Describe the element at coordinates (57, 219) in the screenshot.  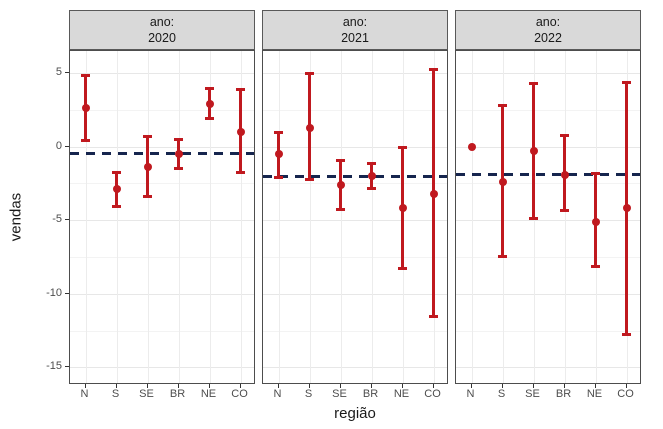
I see `y-tick-label: -5` at that location.